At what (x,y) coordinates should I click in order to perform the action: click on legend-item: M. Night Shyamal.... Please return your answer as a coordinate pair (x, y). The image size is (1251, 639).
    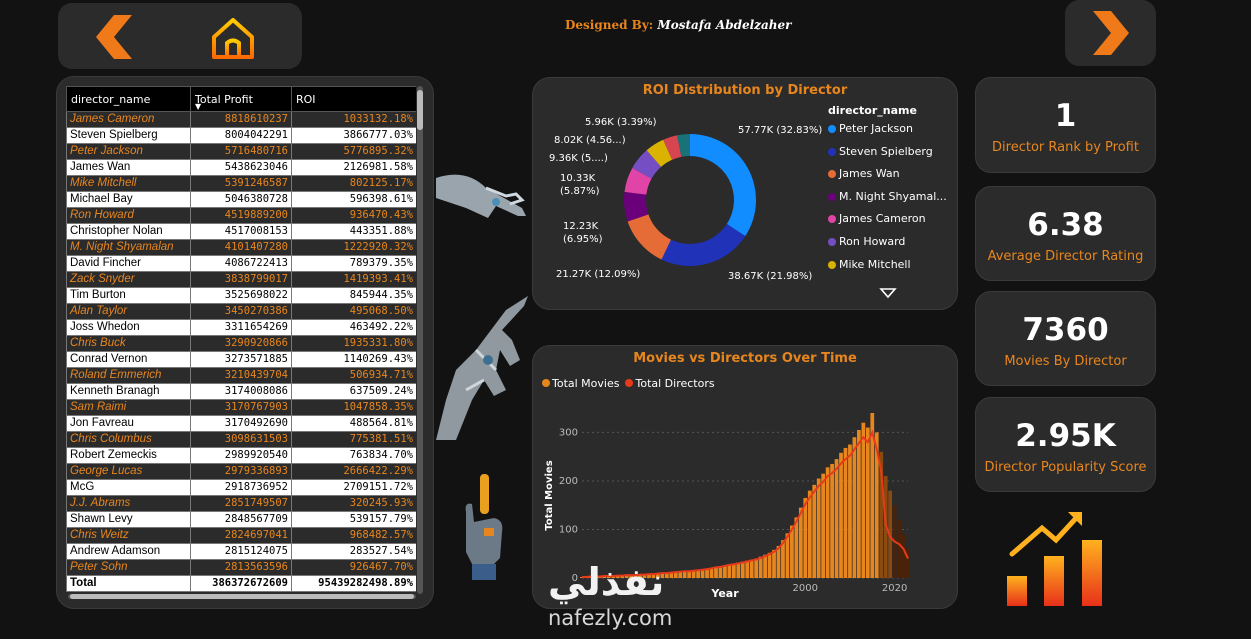
    Looking at the image, I should click on (887, 196).